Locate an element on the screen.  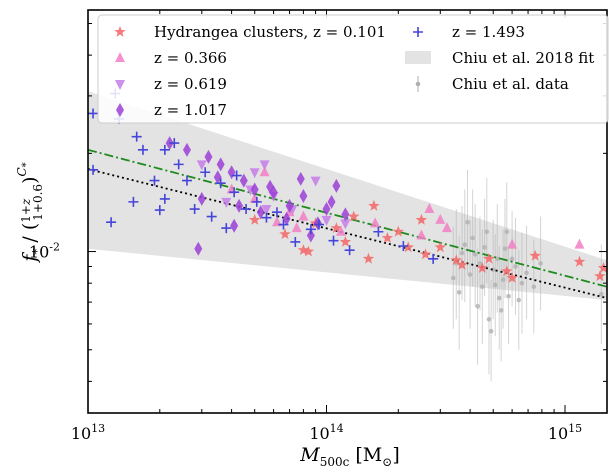
x-tick-label: 1015 is located at coordinates (565, 432).